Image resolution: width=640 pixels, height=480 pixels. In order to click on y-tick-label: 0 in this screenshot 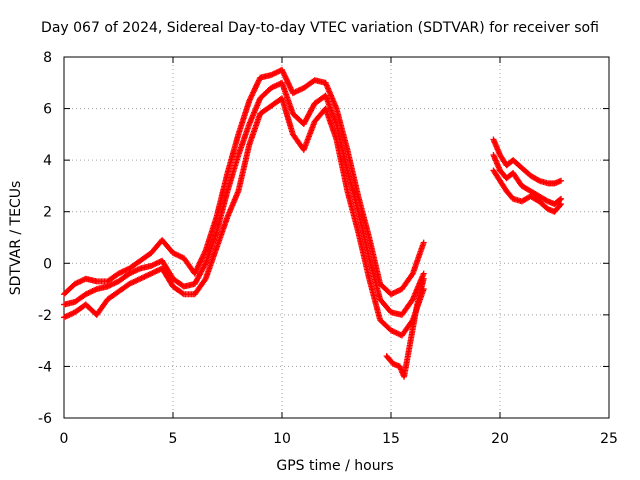, I will do `click(47, 264)`.